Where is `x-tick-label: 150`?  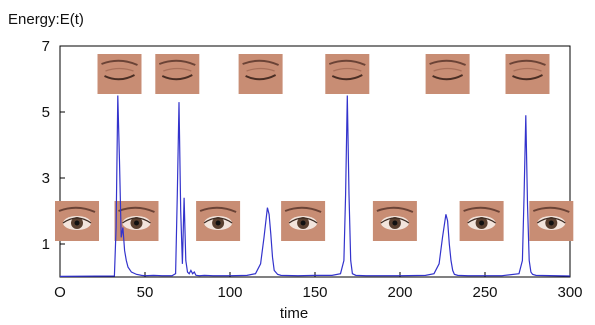 x-tick-label: 150 is located at coordinates (314, 292).